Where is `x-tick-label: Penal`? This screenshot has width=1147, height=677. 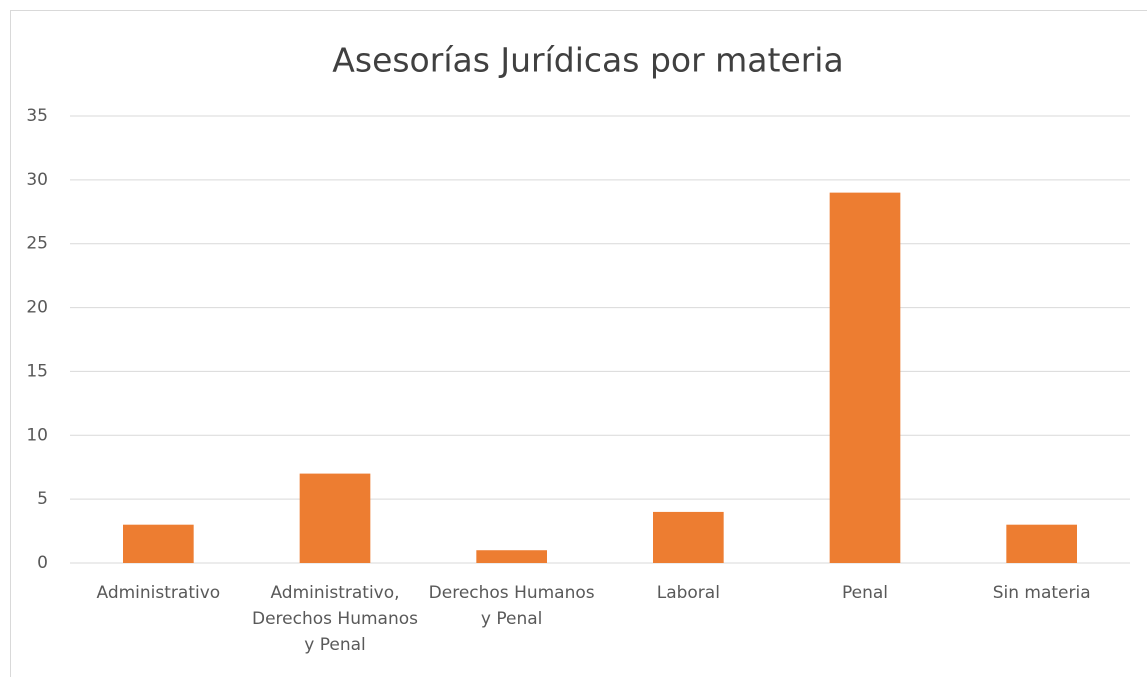
x-tick-label: Penal is located at coordinates (865, 593).